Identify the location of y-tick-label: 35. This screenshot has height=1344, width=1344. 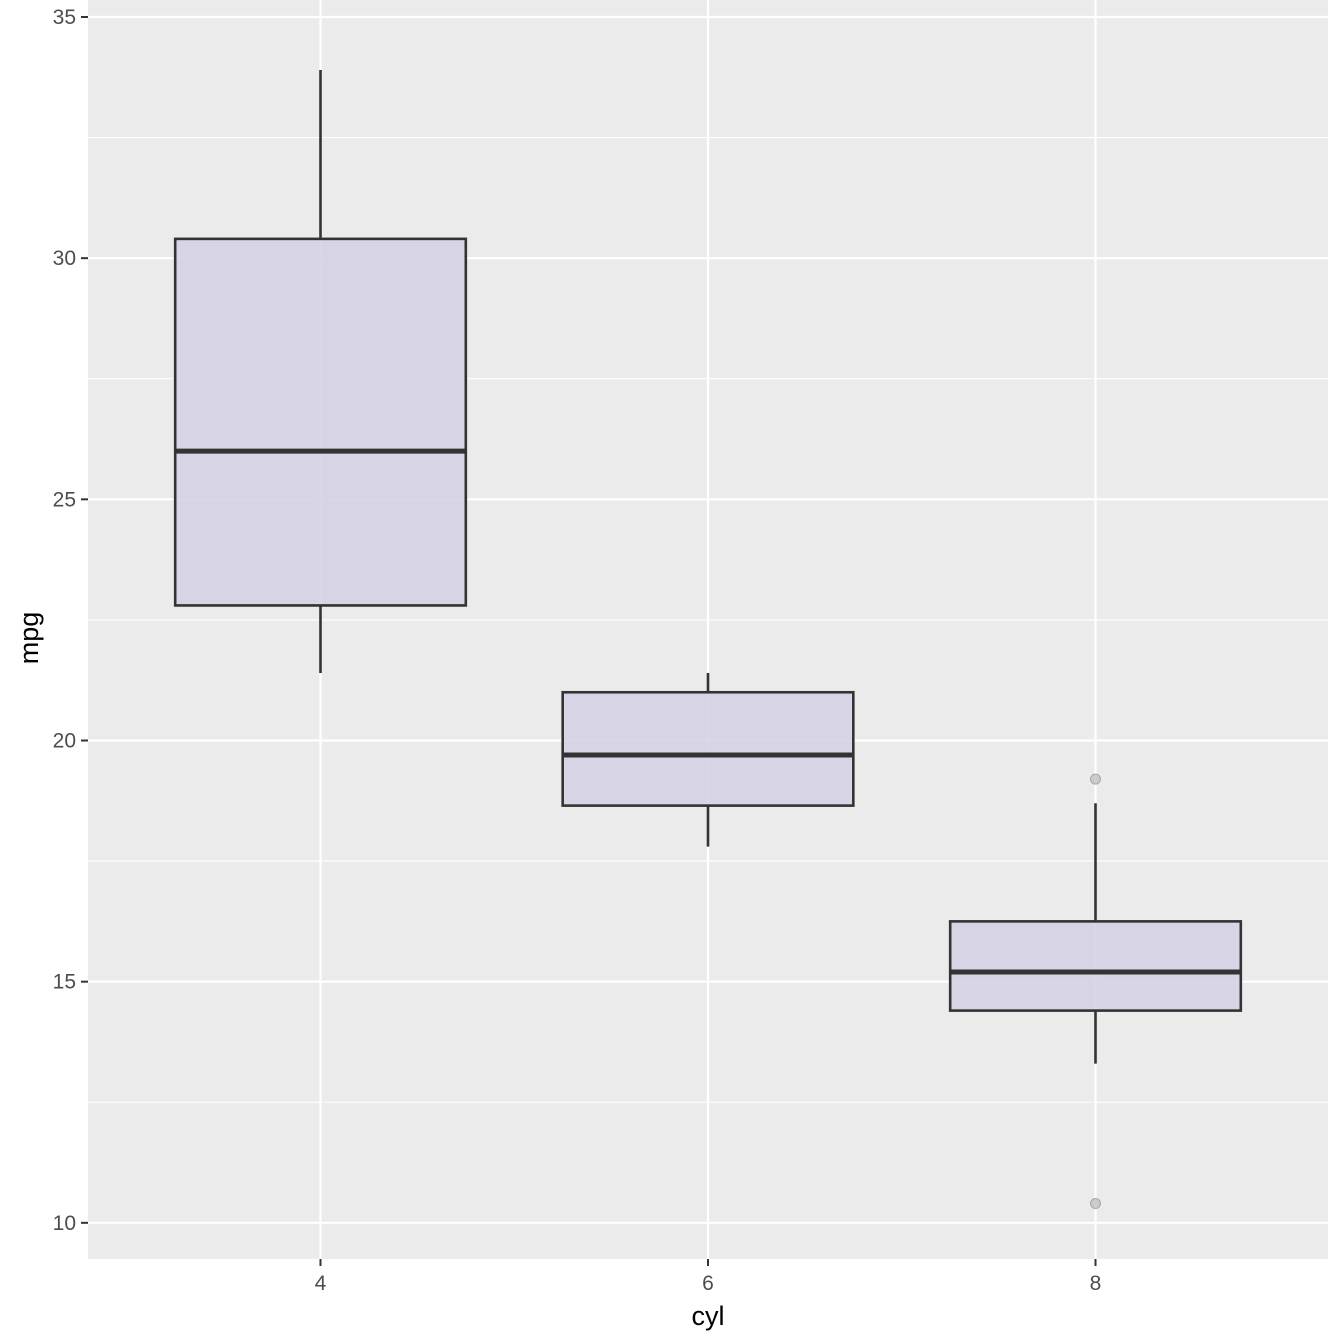
(64, 17).